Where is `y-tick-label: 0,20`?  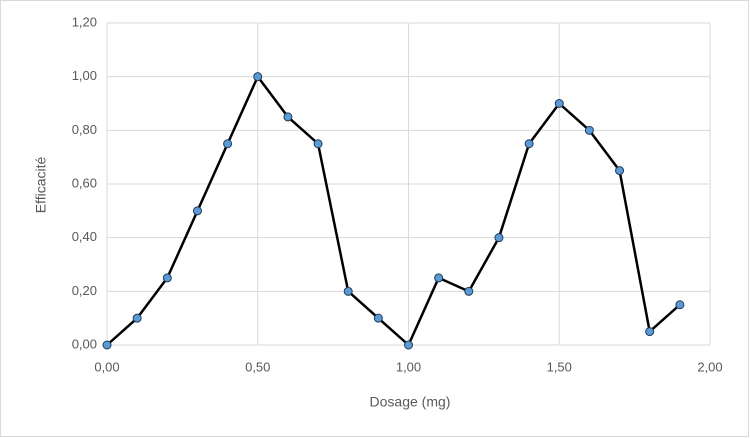 y-tick-label: 0,20 is located at coordinates (84, 290).